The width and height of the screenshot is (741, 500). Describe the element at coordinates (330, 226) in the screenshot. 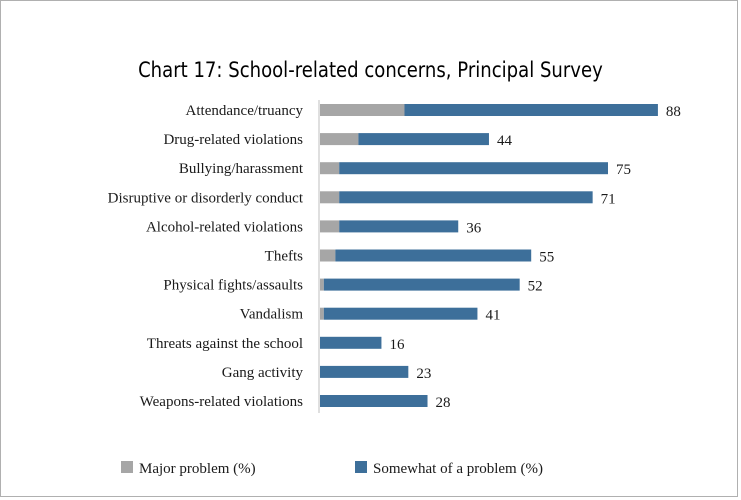

I see `bar-major-alcohol-related-violations` at that location.